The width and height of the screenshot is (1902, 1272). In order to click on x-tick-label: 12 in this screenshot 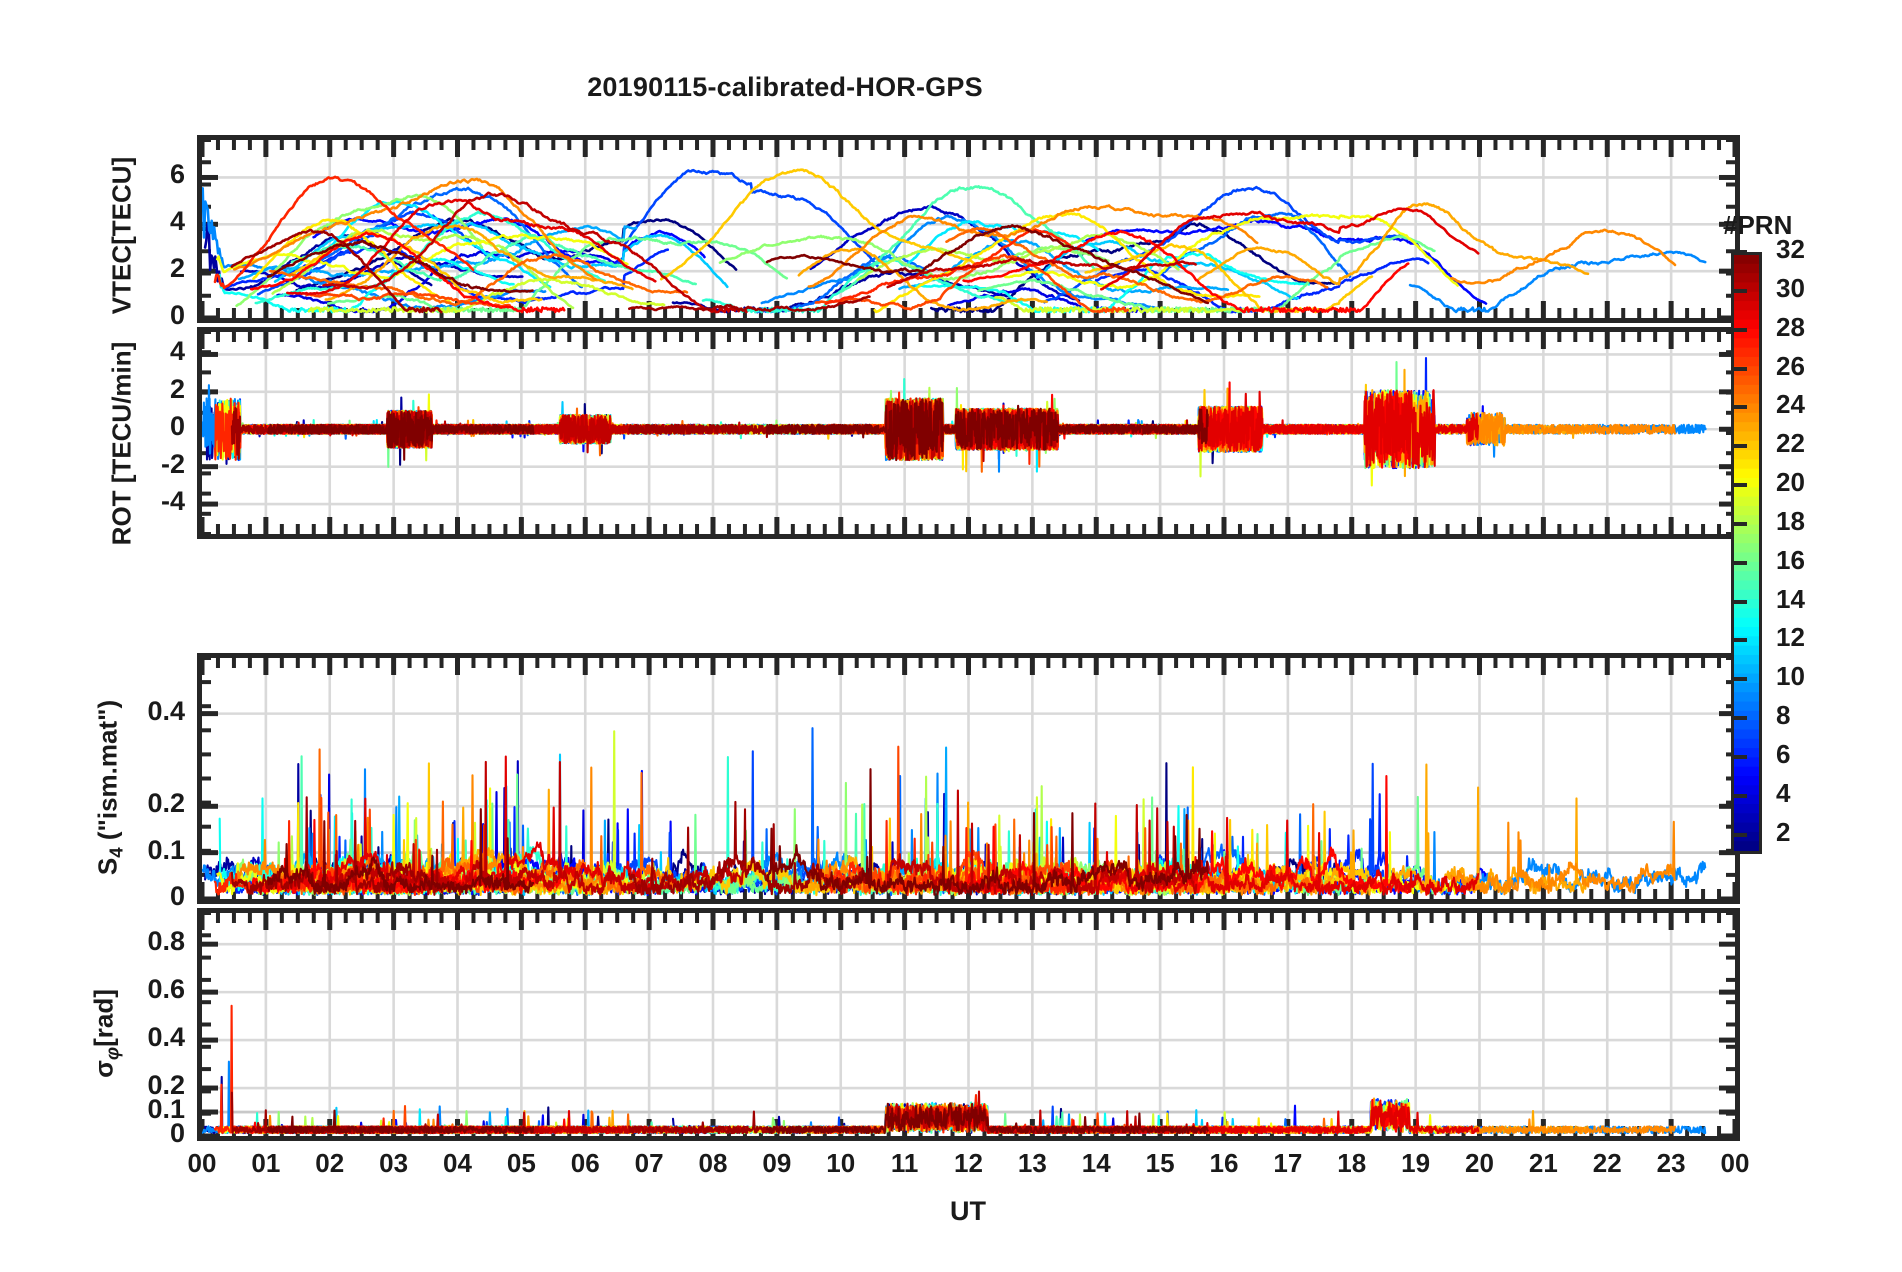, I will do `click(968, 1163)`.